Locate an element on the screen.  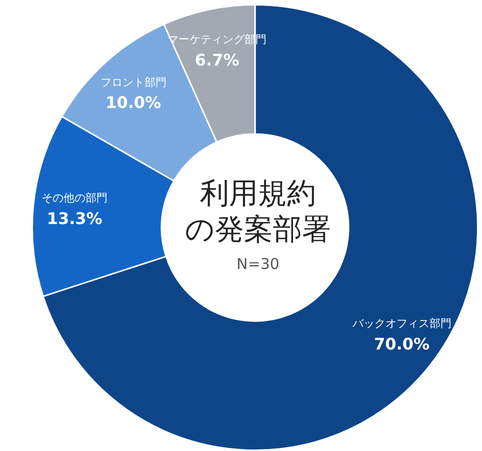
text: 利用規約の発案部署 is located at coordinates (258, 211).